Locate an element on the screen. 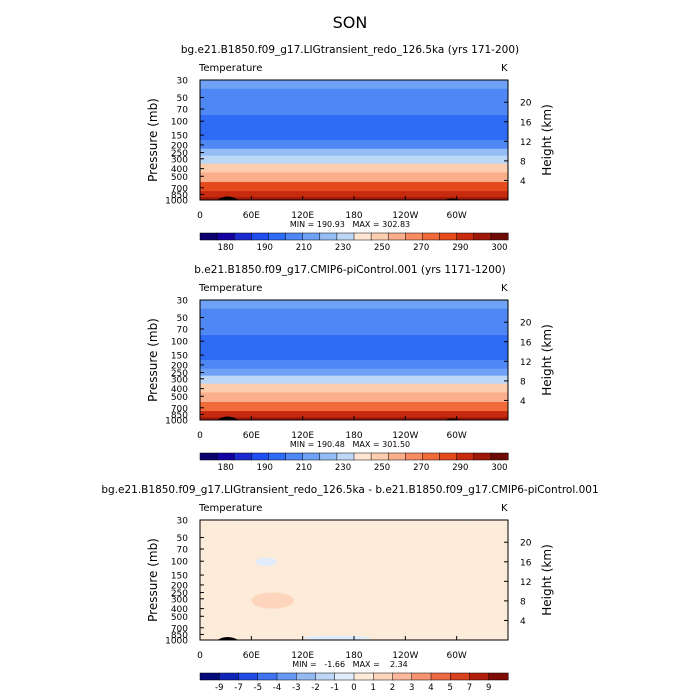 The height and width of the screenshot is (700, 700). y-tick-label: 100 is located at coordinates (179, 343).